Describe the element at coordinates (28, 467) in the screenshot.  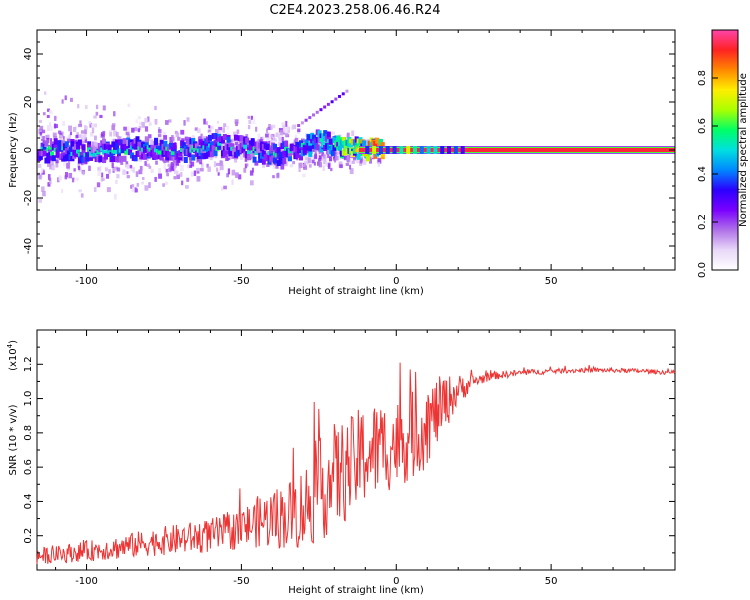
I see `snr-y-tick-label: 0.6` at that location.